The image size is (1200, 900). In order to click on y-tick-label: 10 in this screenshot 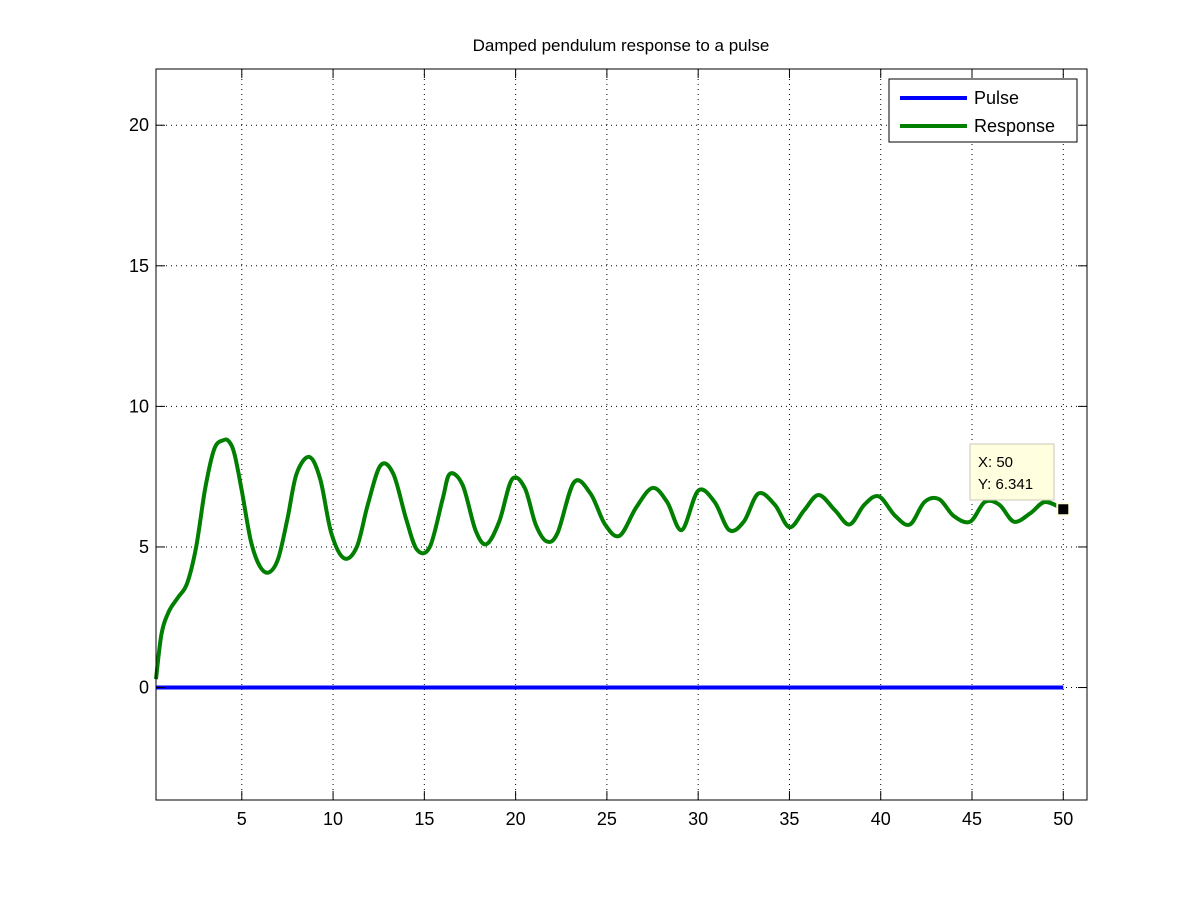, I will do `click(139, 406)`.